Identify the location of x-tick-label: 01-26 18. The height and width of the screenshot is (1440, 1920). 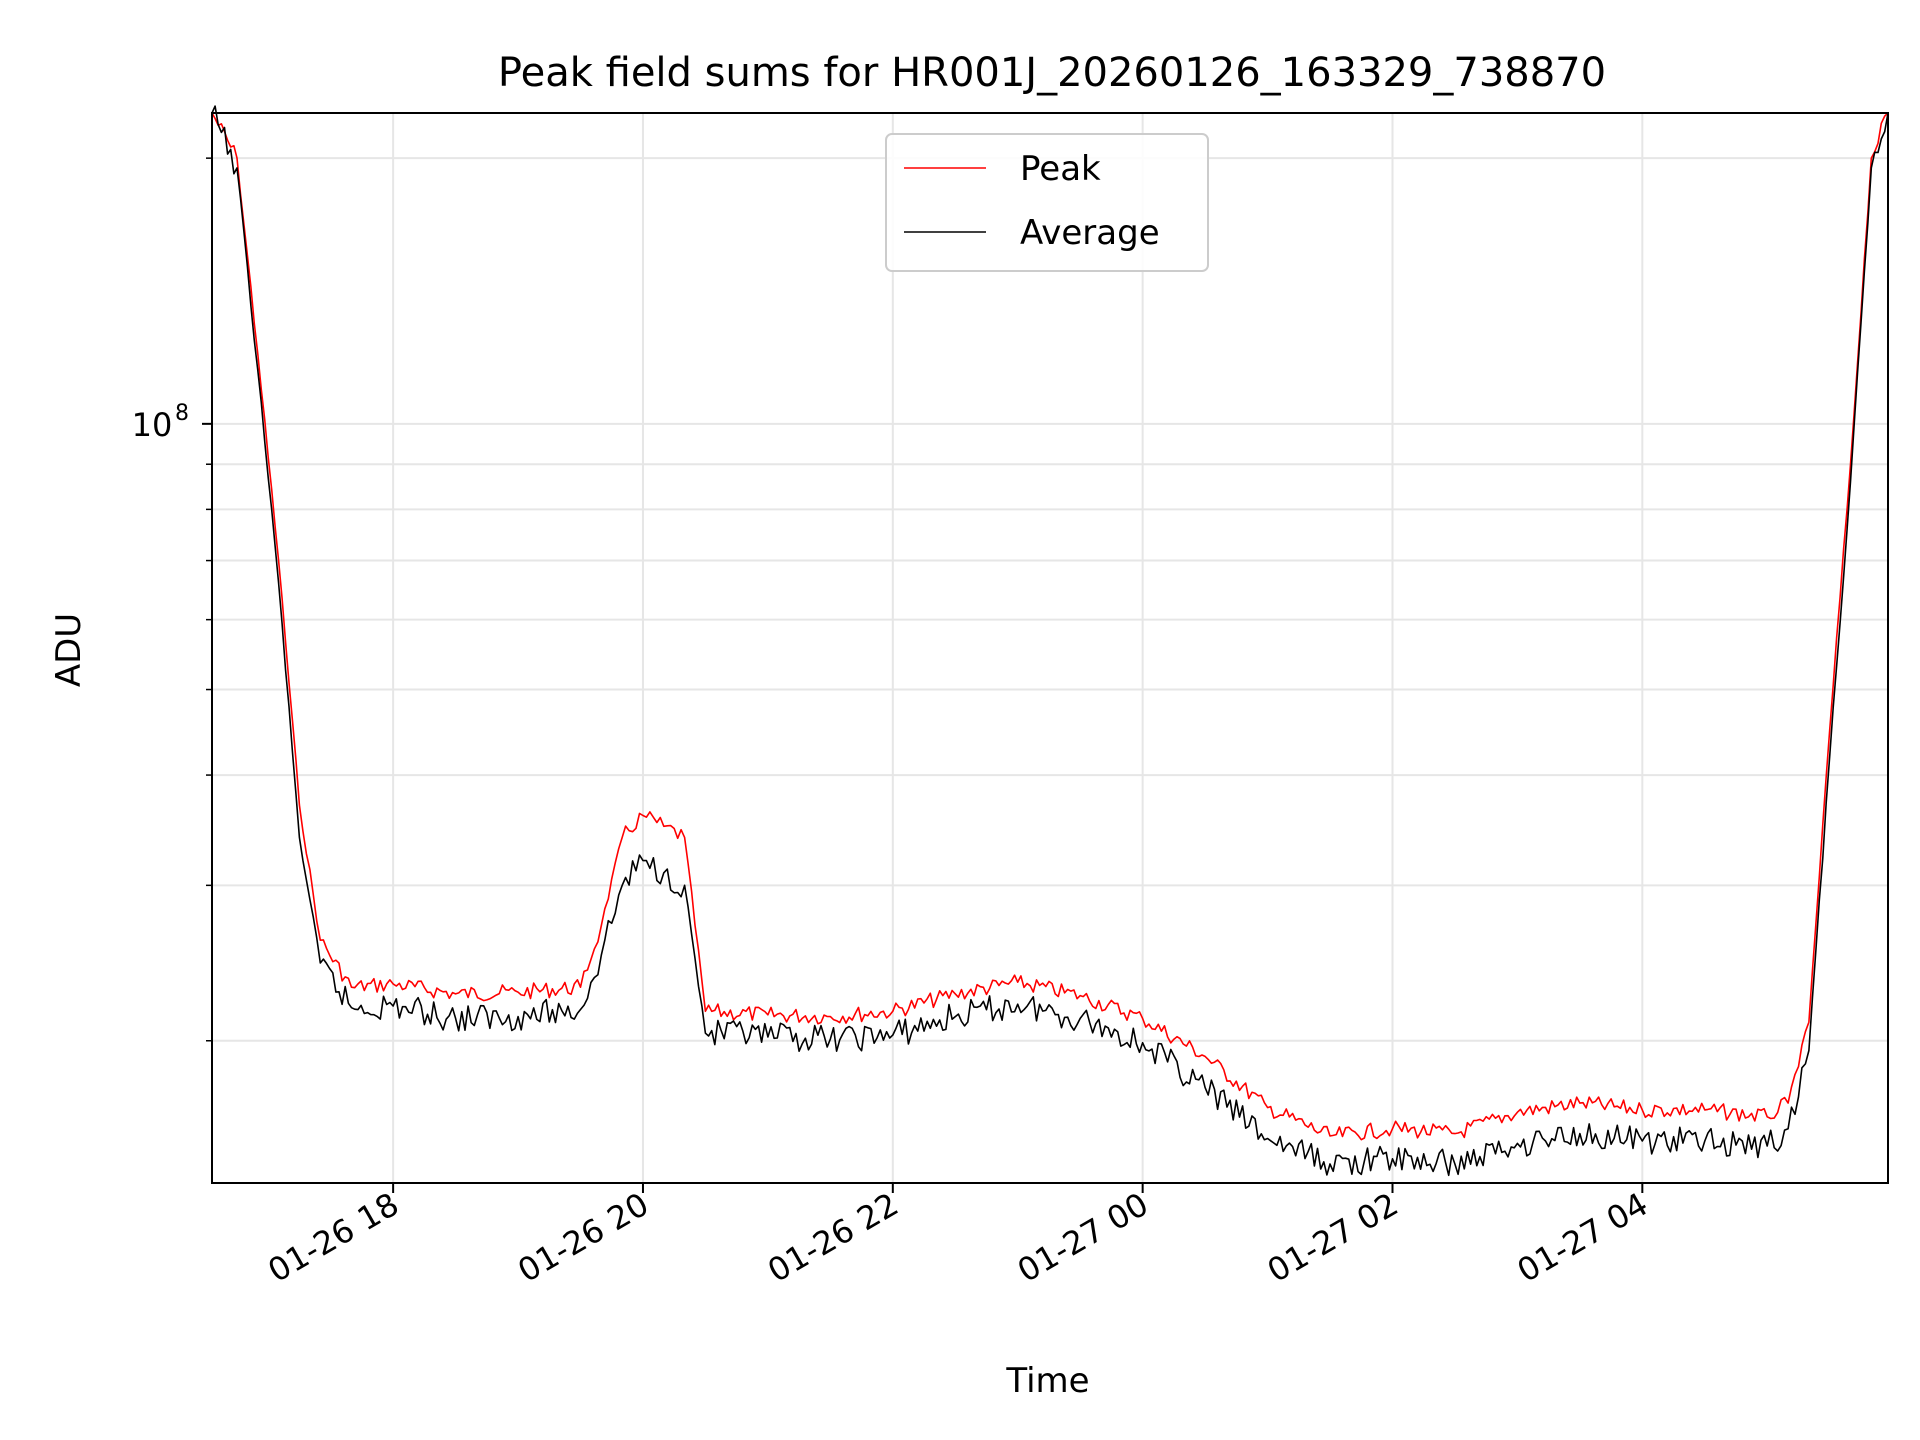
(334, 1237).